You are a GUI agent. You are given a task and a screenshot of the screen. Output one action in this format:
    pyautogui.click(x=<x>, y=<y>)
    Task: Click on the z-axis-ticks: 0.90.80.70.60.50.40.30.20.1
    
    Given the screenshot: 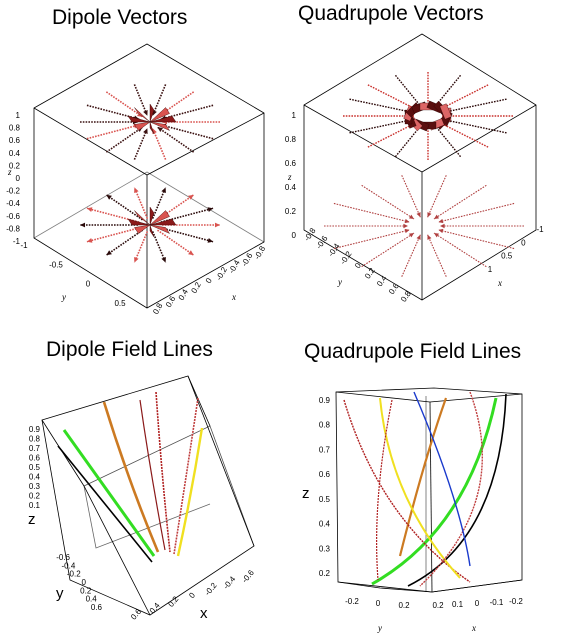 What is the action you would take?
    pyautogui.click(x=35, y=467)
    